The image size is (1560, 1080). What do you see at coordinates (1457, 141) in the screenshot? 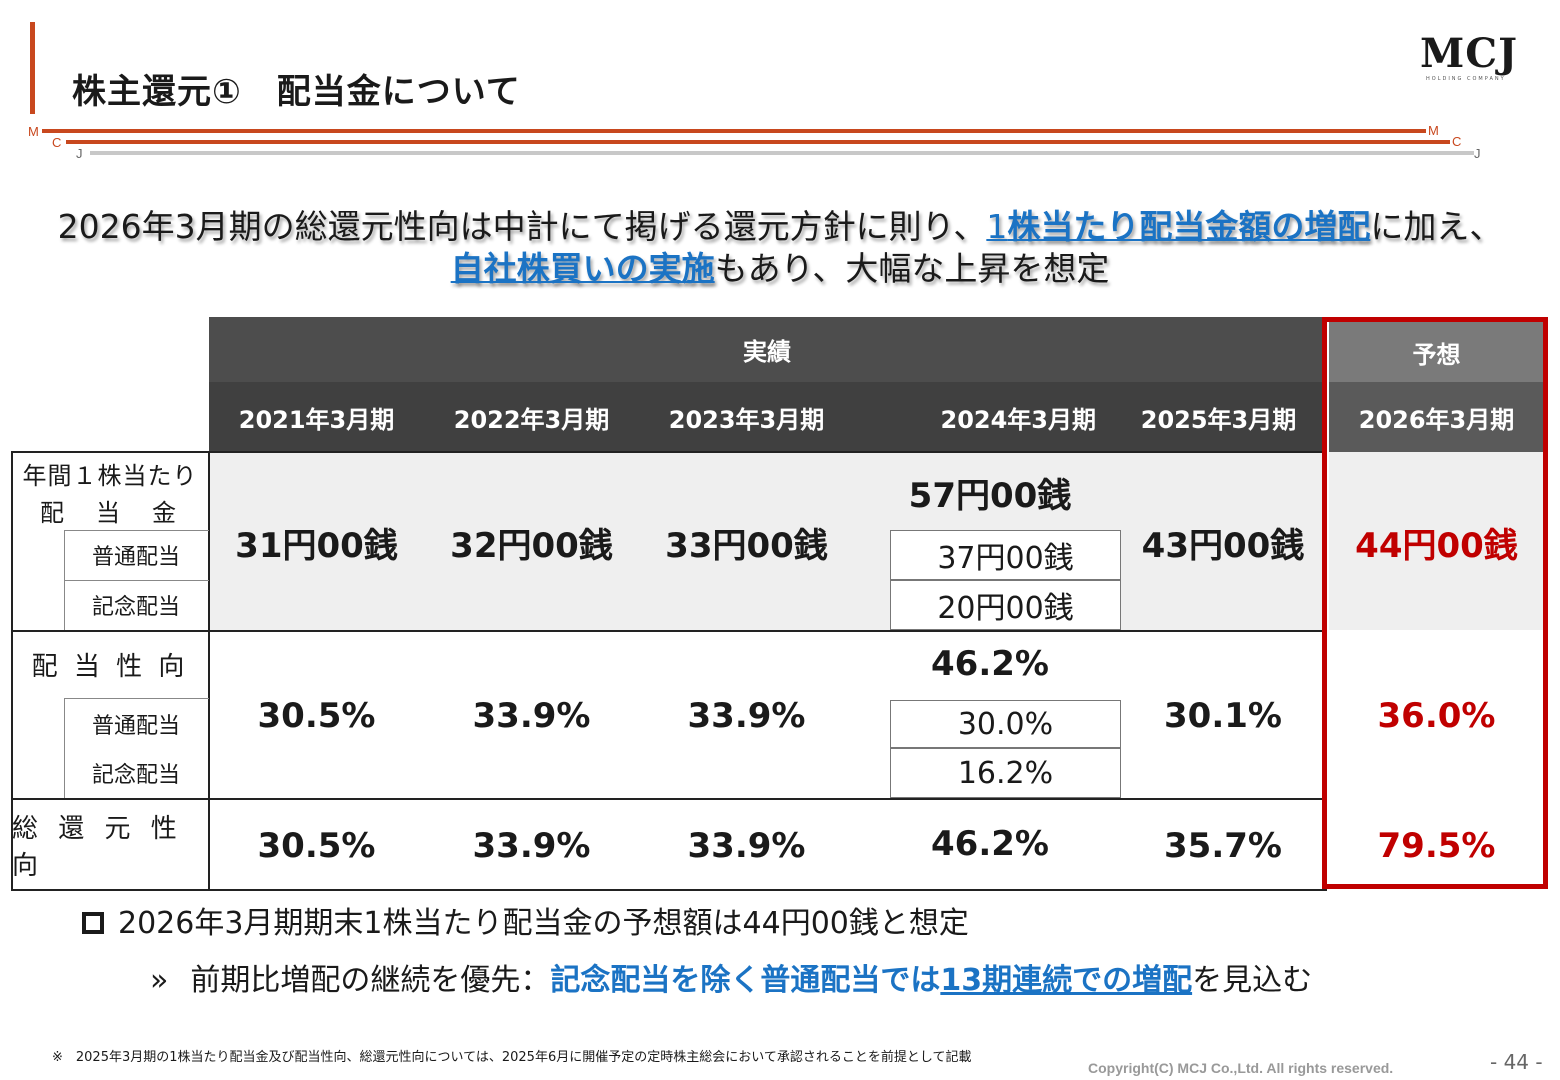
I see `rule-letter-c-right: C` at bounding box center [1457, 141].